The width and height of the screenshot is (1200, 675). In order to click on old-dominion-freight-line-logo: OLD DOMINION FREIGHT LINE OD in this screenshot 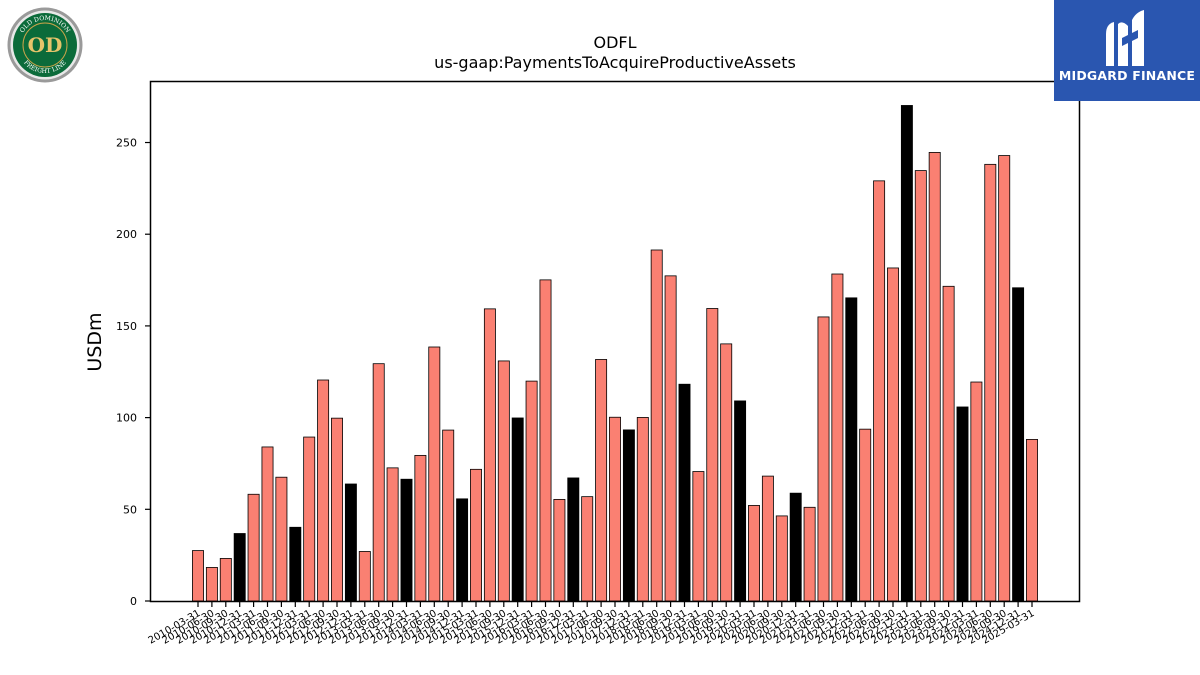, I will do `click(45, 45)`.